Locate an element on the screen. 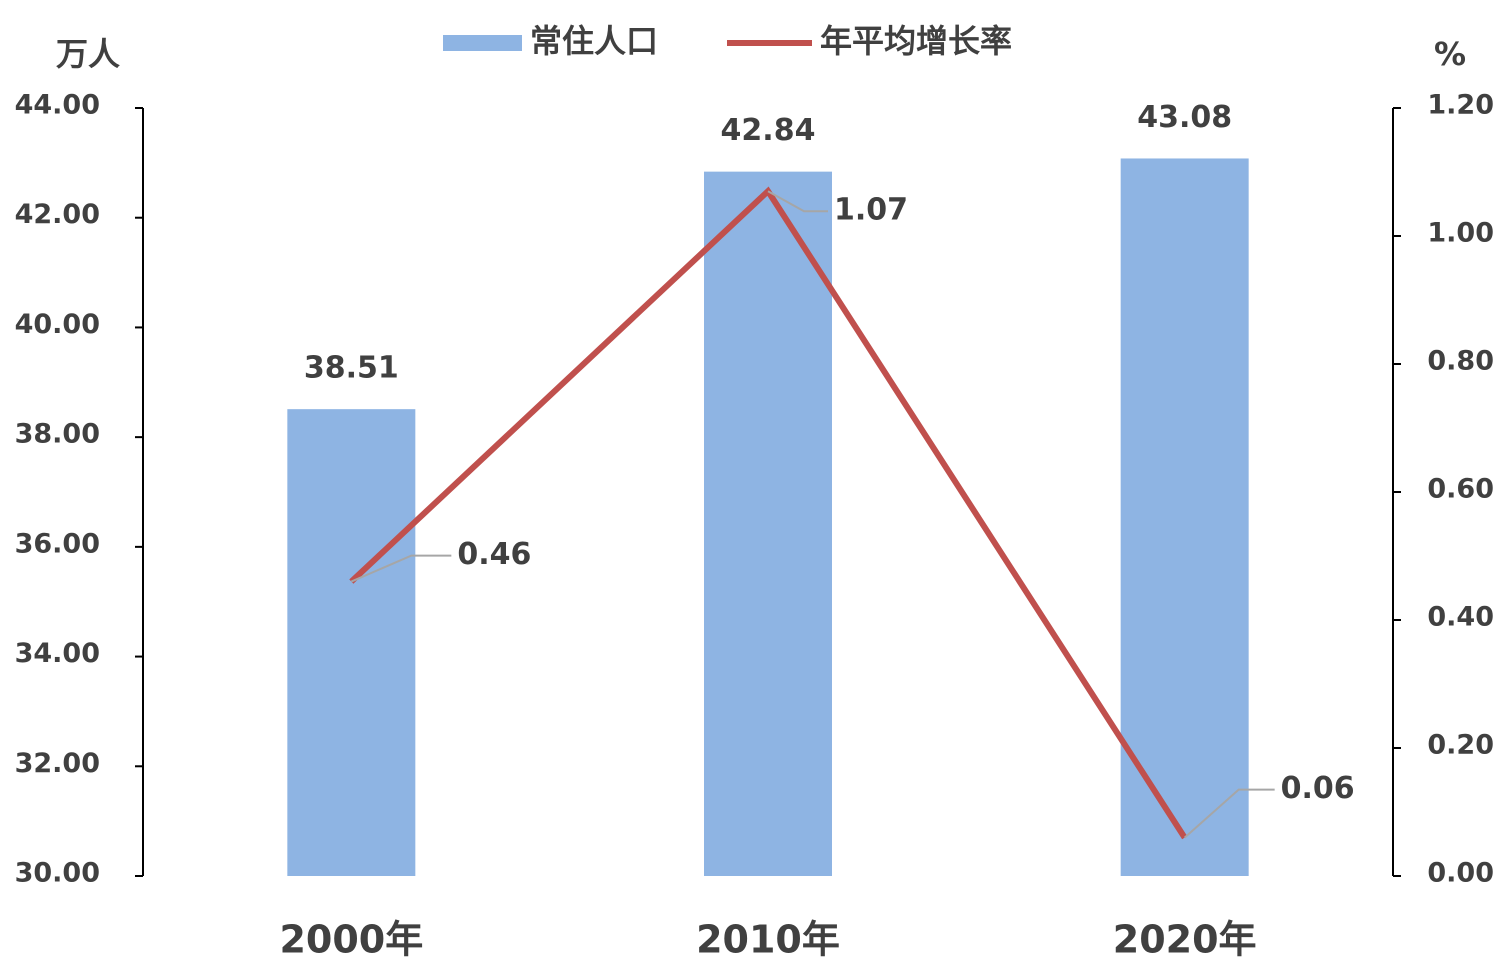  legend-label: 常住人口 is located at coordinates (594, 41).